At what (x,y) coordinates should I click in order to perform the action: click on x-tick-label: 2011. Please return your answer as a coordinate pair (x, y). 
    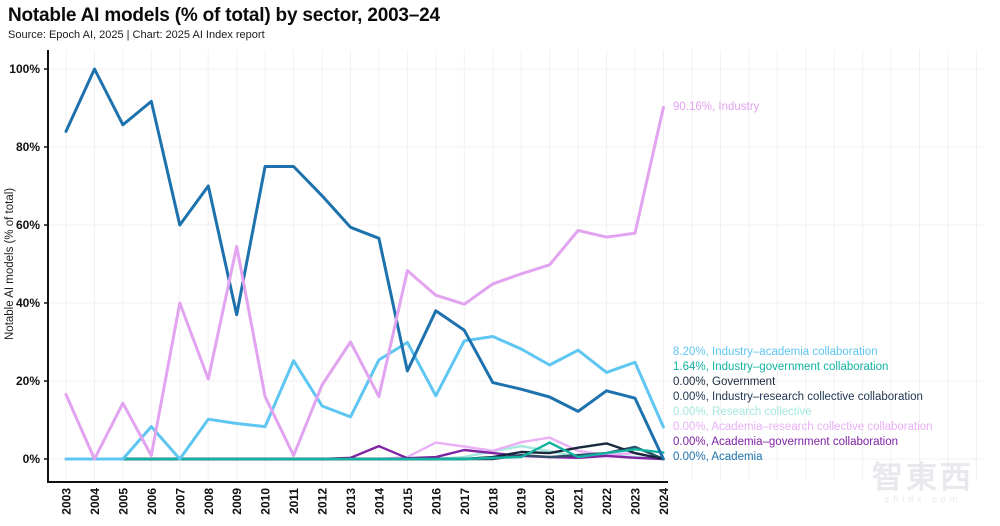
    Looking at the image, I should click on (294, 501).